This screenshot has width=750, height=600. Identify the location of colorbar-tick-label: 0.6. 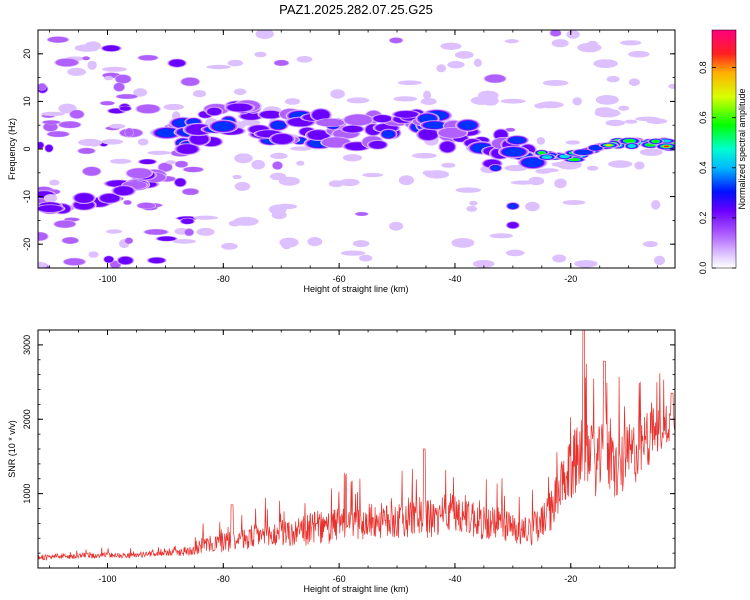
(703, 117).